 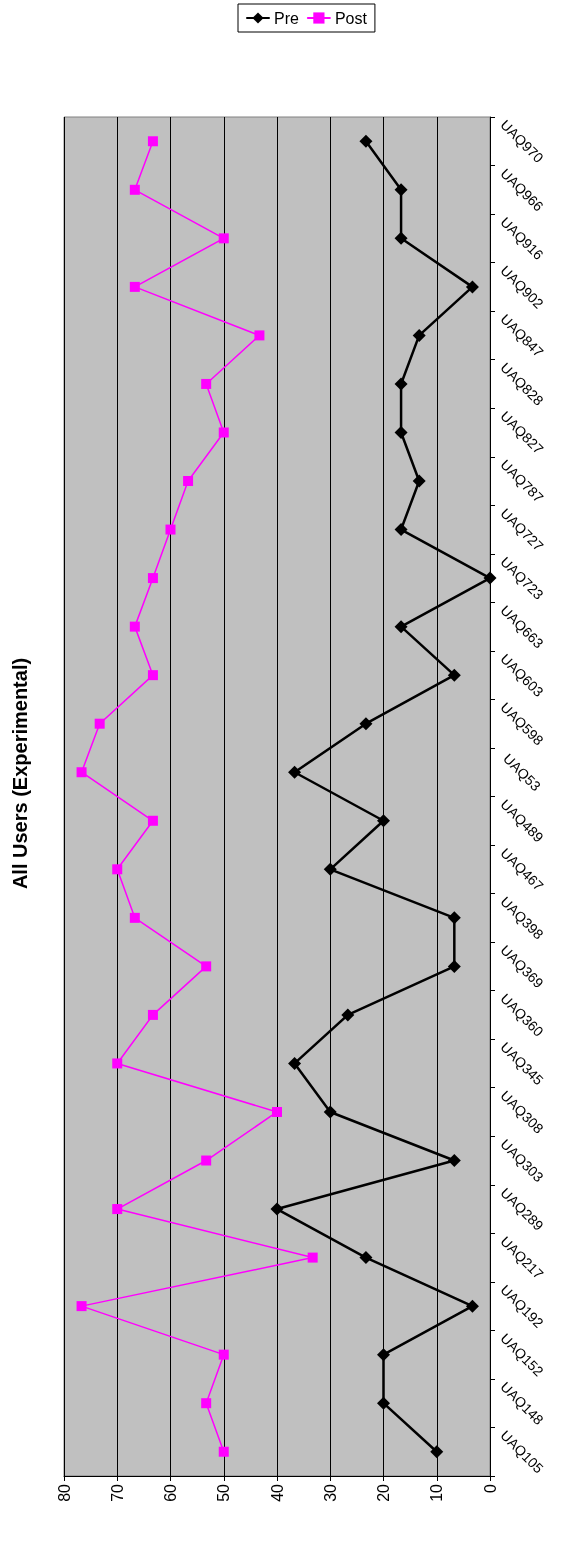 I want to click on x-tick-label: 60, so click(x=170, y=1492).